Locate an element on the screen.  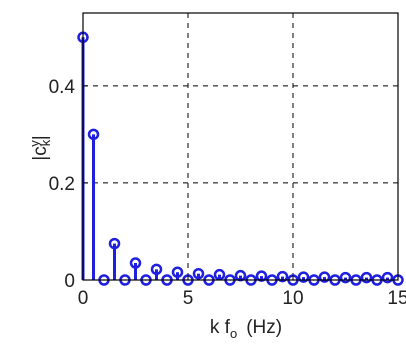
y-tick-label: 0.2 is located at coordinates (62, 184).